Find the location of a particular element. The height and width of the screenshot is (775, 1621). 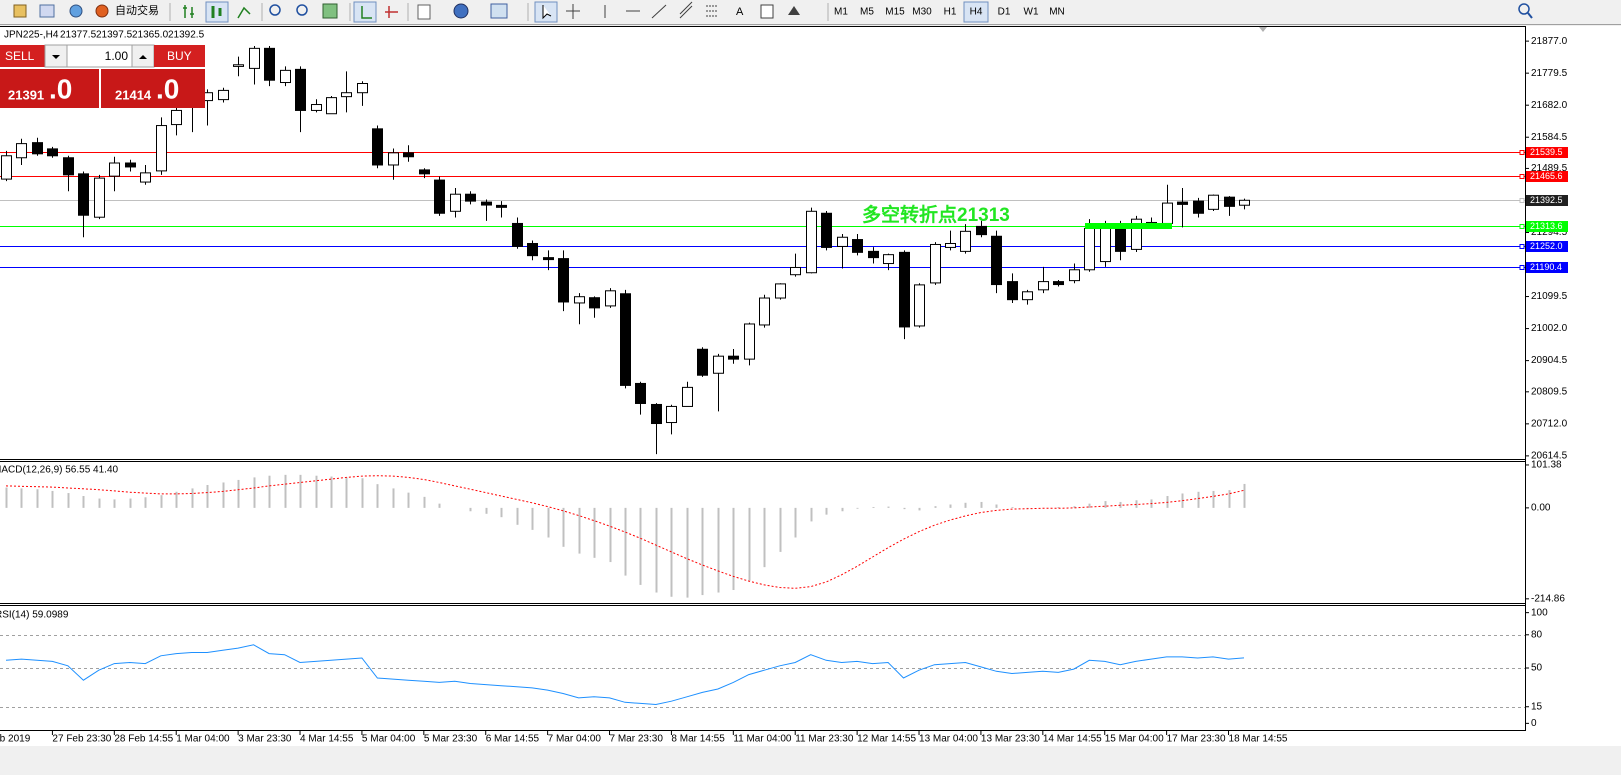

candle-icon is located at coordinates (216, 12).